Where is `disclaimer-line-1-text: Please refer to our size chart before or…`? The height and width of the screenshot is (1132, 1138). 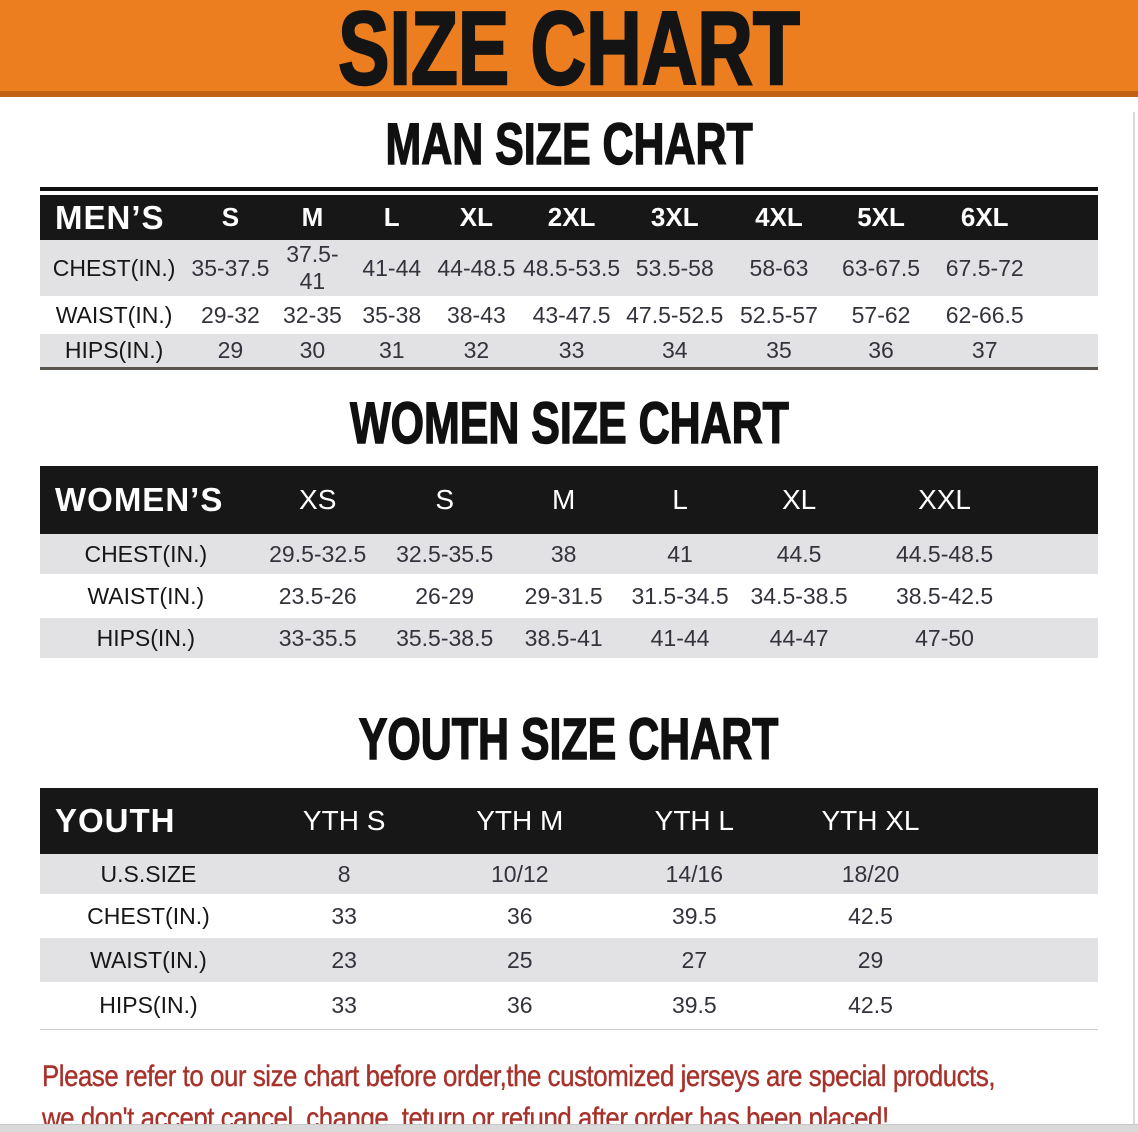 disclaimer-line-1-text: Please refer to our size chart before or… is located at coordinates (519, 1076).